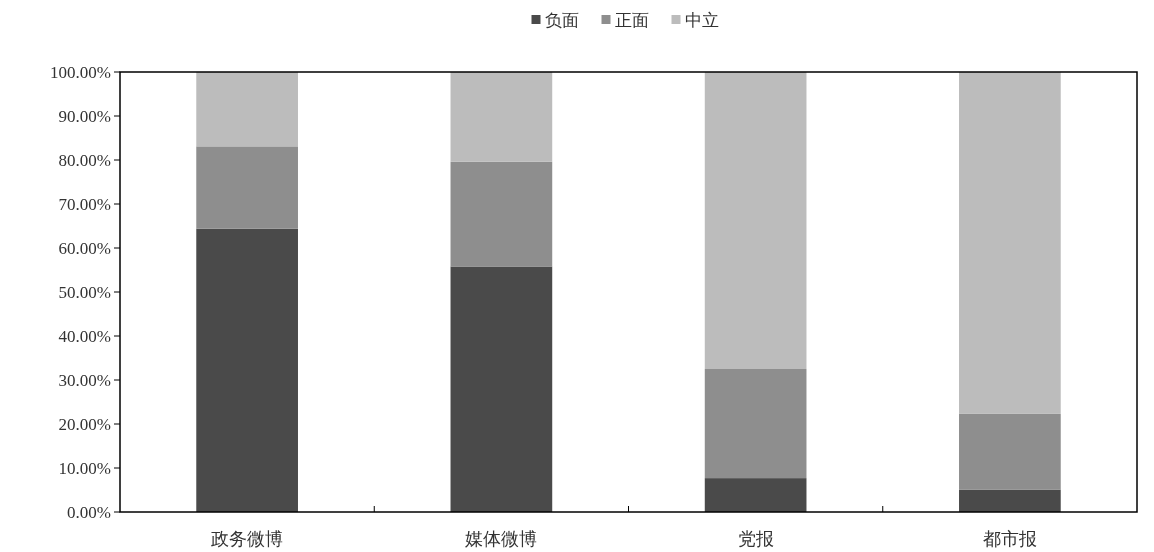 The width and height of the screenshot is (1154, 552). I want to click on x-tick-label: 媒体微博, so click(501, 539).